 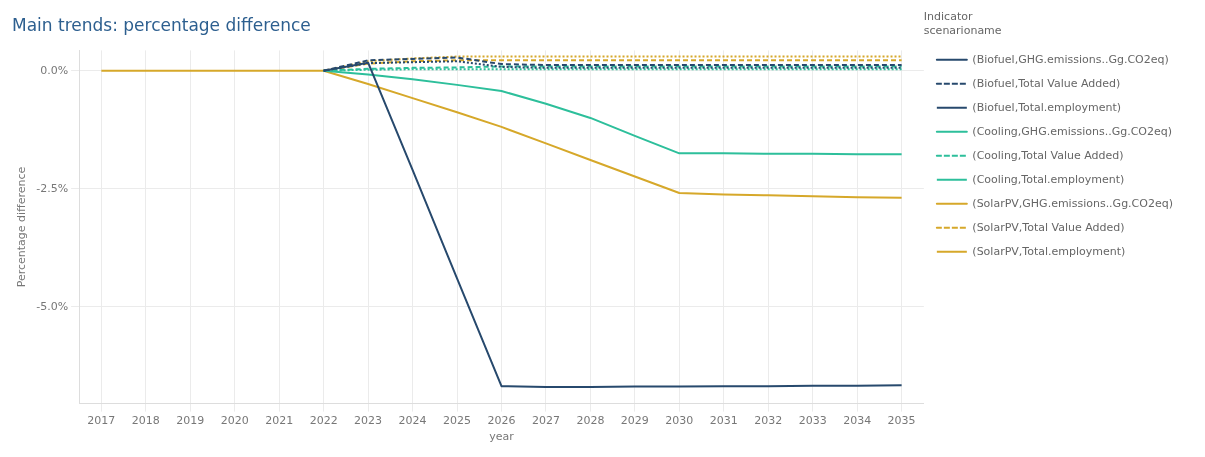 What do you see at coordinates (1073, 203) in the screenshot?
I see `legend-label: (SolarPV,GHG.emissions..Gg.CO2eq)` at bounding box center [1073, 203].